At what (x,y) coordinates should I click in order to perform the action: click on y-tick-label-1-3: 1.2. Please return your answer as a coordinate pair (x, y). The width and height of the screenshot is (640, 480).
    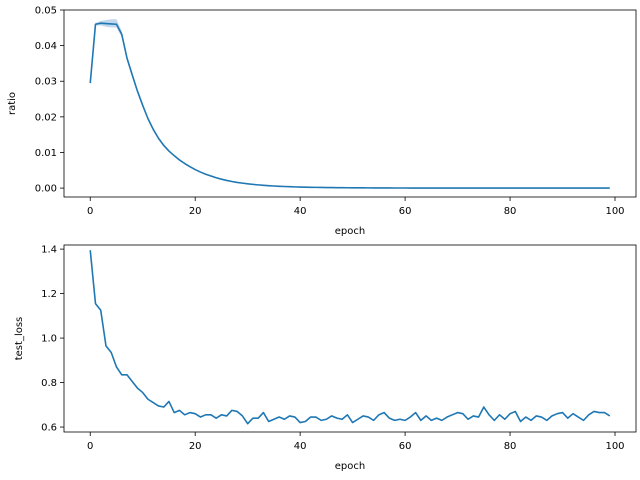
    Looking at the image, I should click on (49, 294).